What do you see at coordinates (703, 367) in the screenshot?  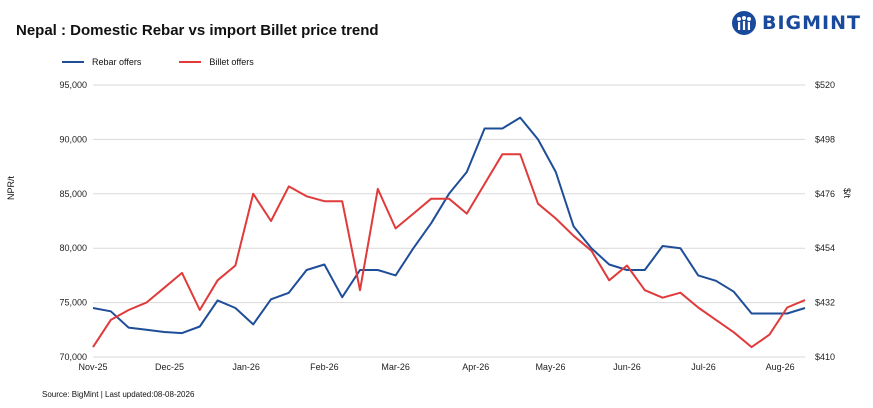 I see `x-tick-label: Jul-26` at bounding box center [703, 367].